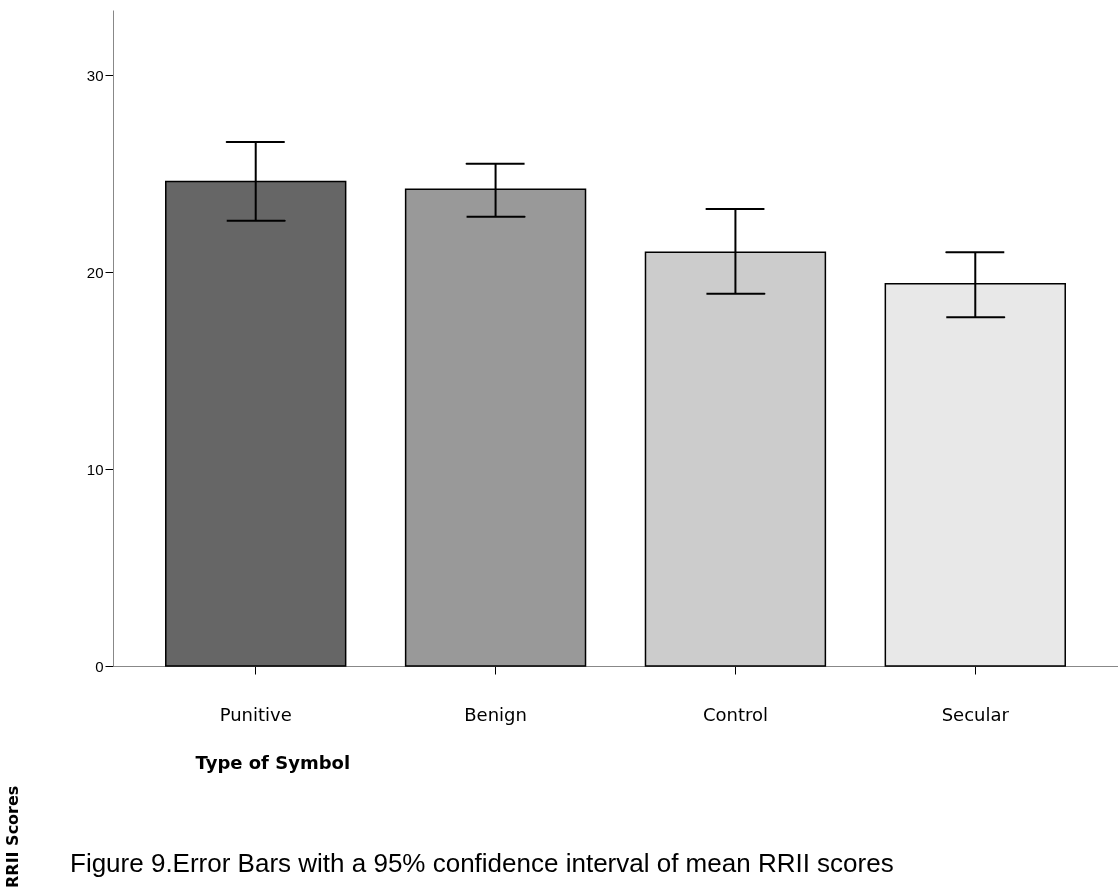  What do you see at coordinates (12, 836) in the screenshot?
I see `text: RRII Scores` at bounding box center [12, 836].